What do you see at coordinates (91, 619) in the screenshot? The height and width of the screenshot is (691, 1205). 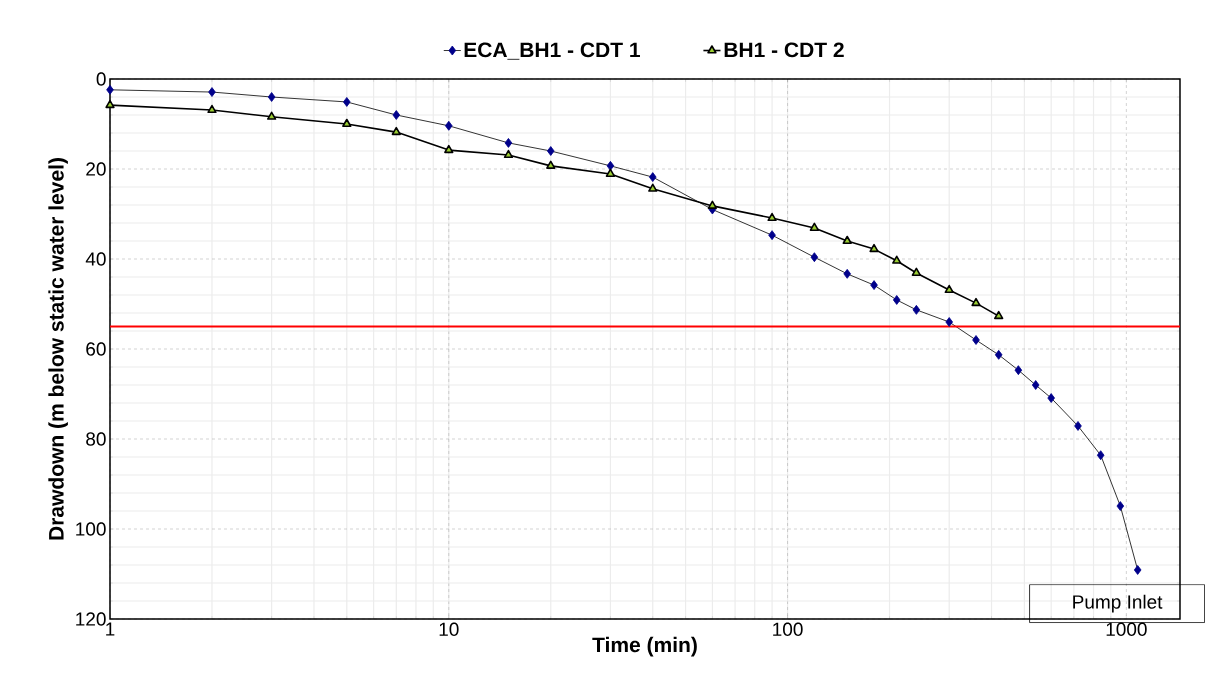 I see `y-tick-label: 120` at bounding box center [91, 619].